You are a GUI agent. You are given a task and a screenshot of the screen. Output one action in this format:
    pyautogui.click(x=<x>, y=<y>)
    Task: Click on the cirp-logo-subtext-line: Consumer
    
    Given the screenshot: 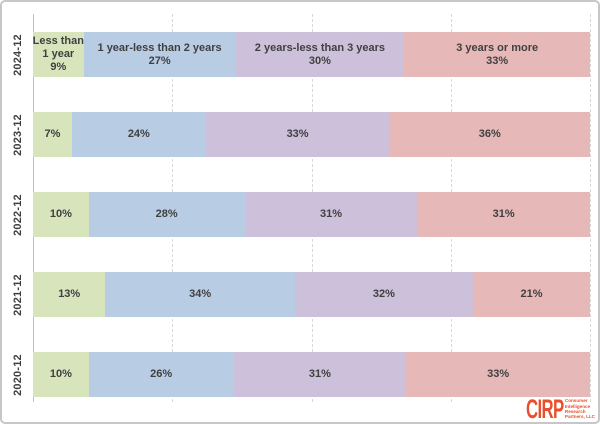 What is the action you would take?
    pyautogui.click(x=576, y=401)
    